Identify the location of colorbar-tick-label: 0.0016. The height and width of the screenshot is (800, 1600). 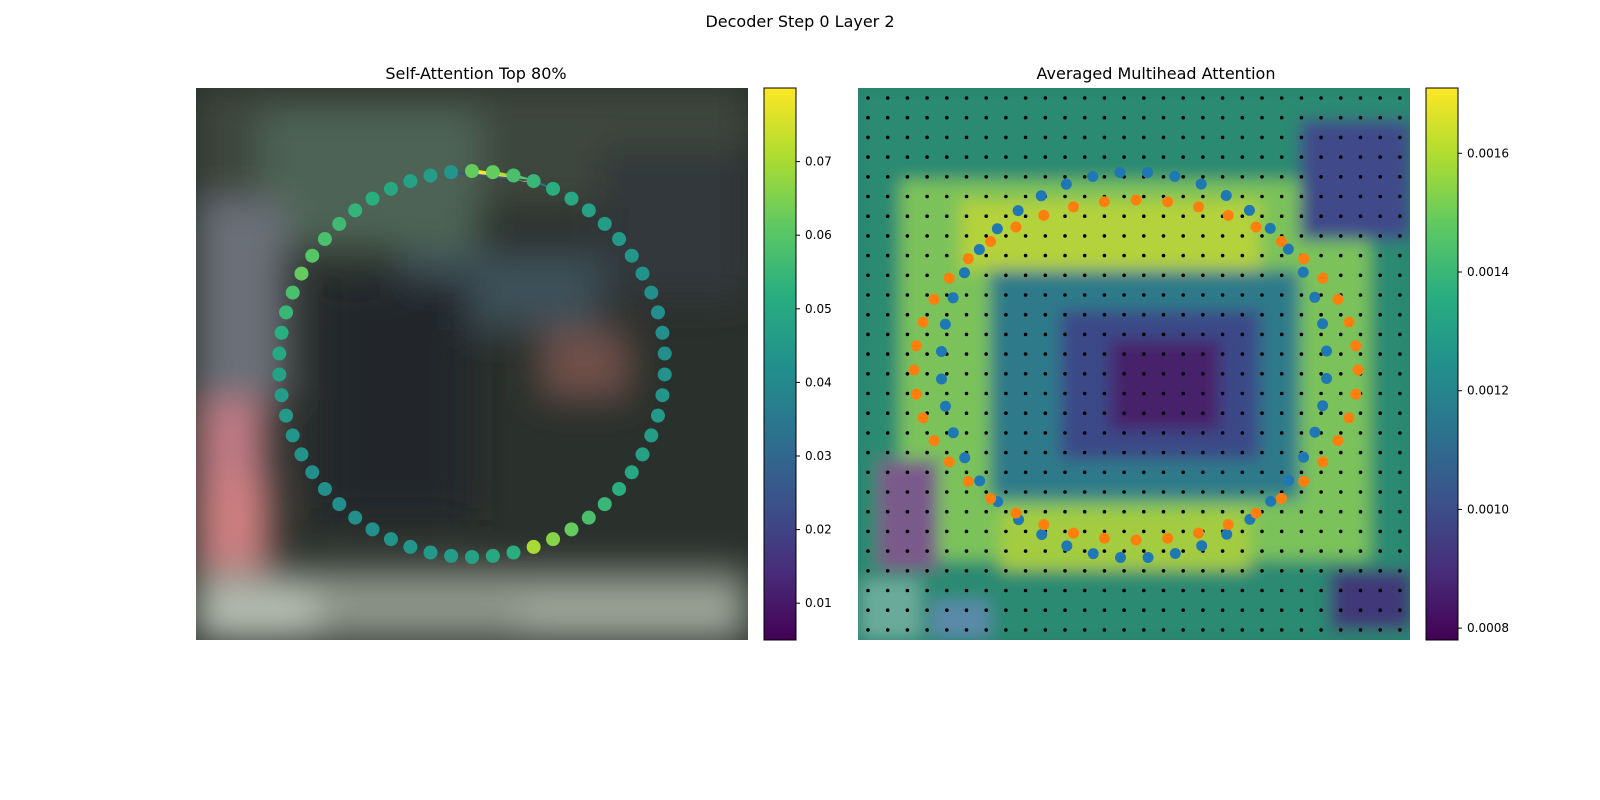
(1488, 153).